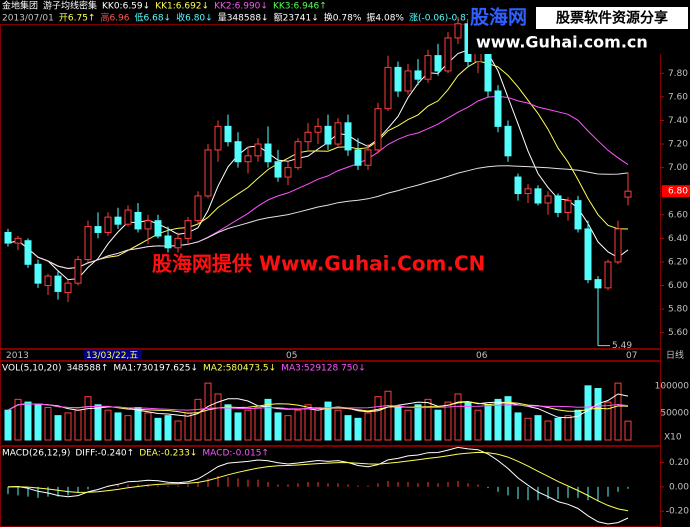 The height and width of the screenshot is (527, 690). Describe the element at coordinates (343, 18) in the screenshot. I see `info-text: 换0.78%` at that location.